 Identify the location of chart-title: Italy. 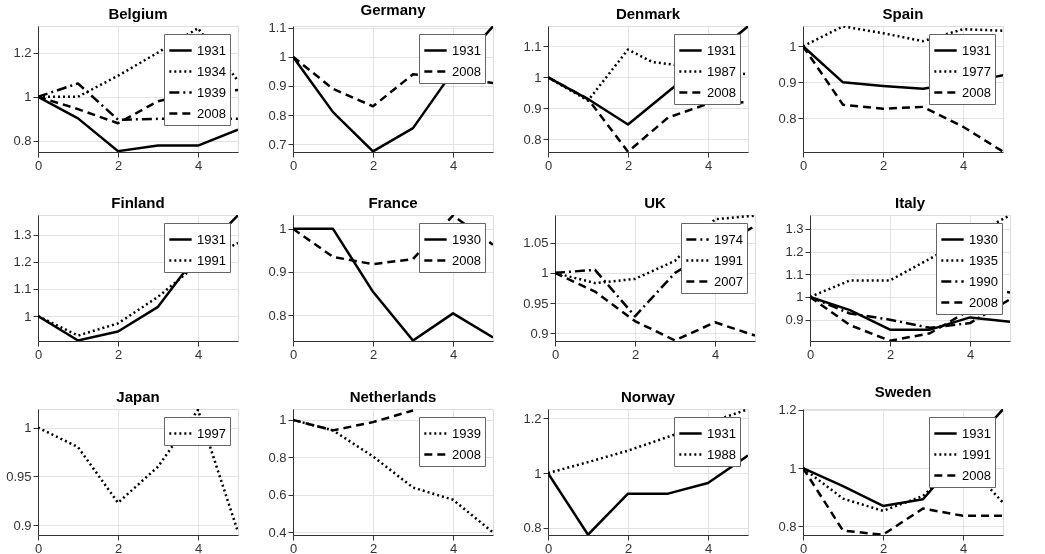
(910, 202).